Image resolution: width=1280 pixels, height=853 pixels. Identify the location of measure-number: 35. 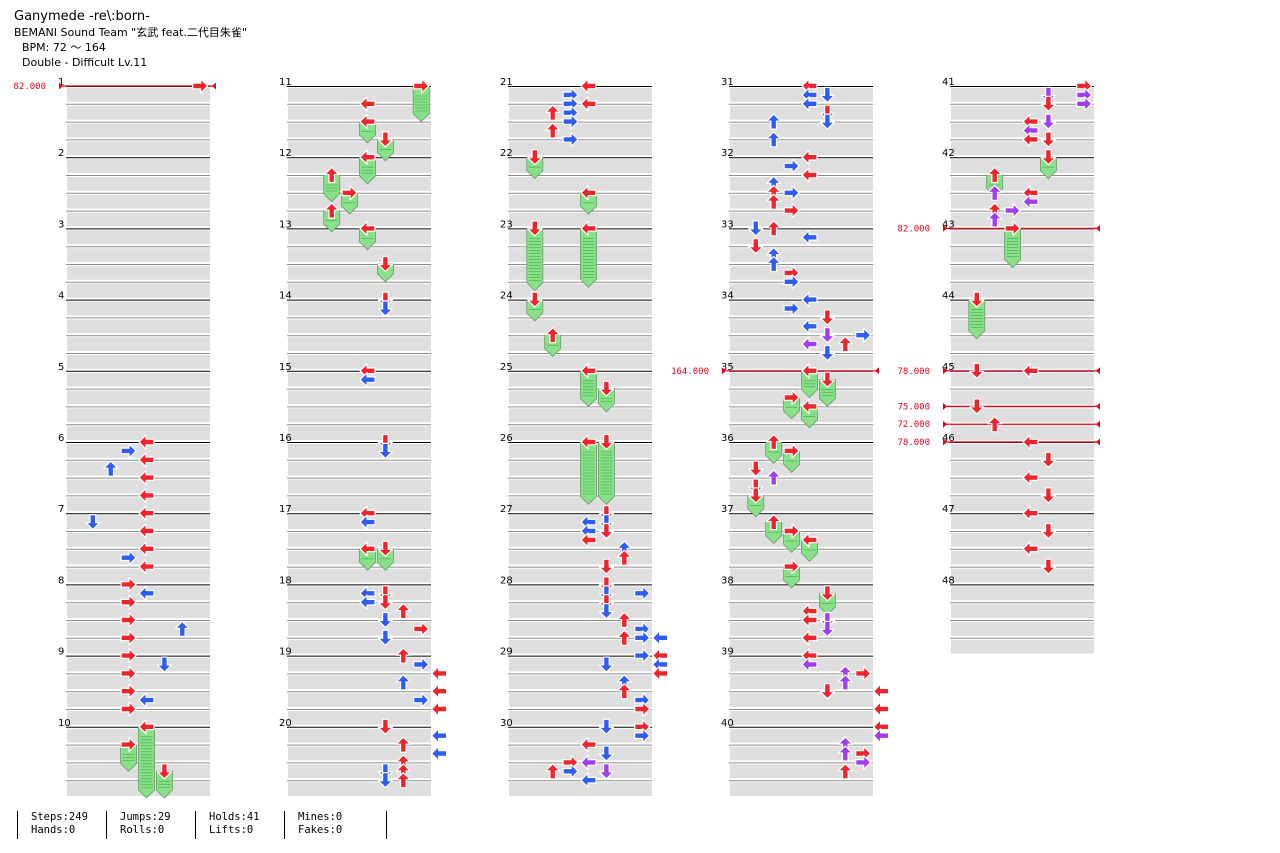
(727, 367).